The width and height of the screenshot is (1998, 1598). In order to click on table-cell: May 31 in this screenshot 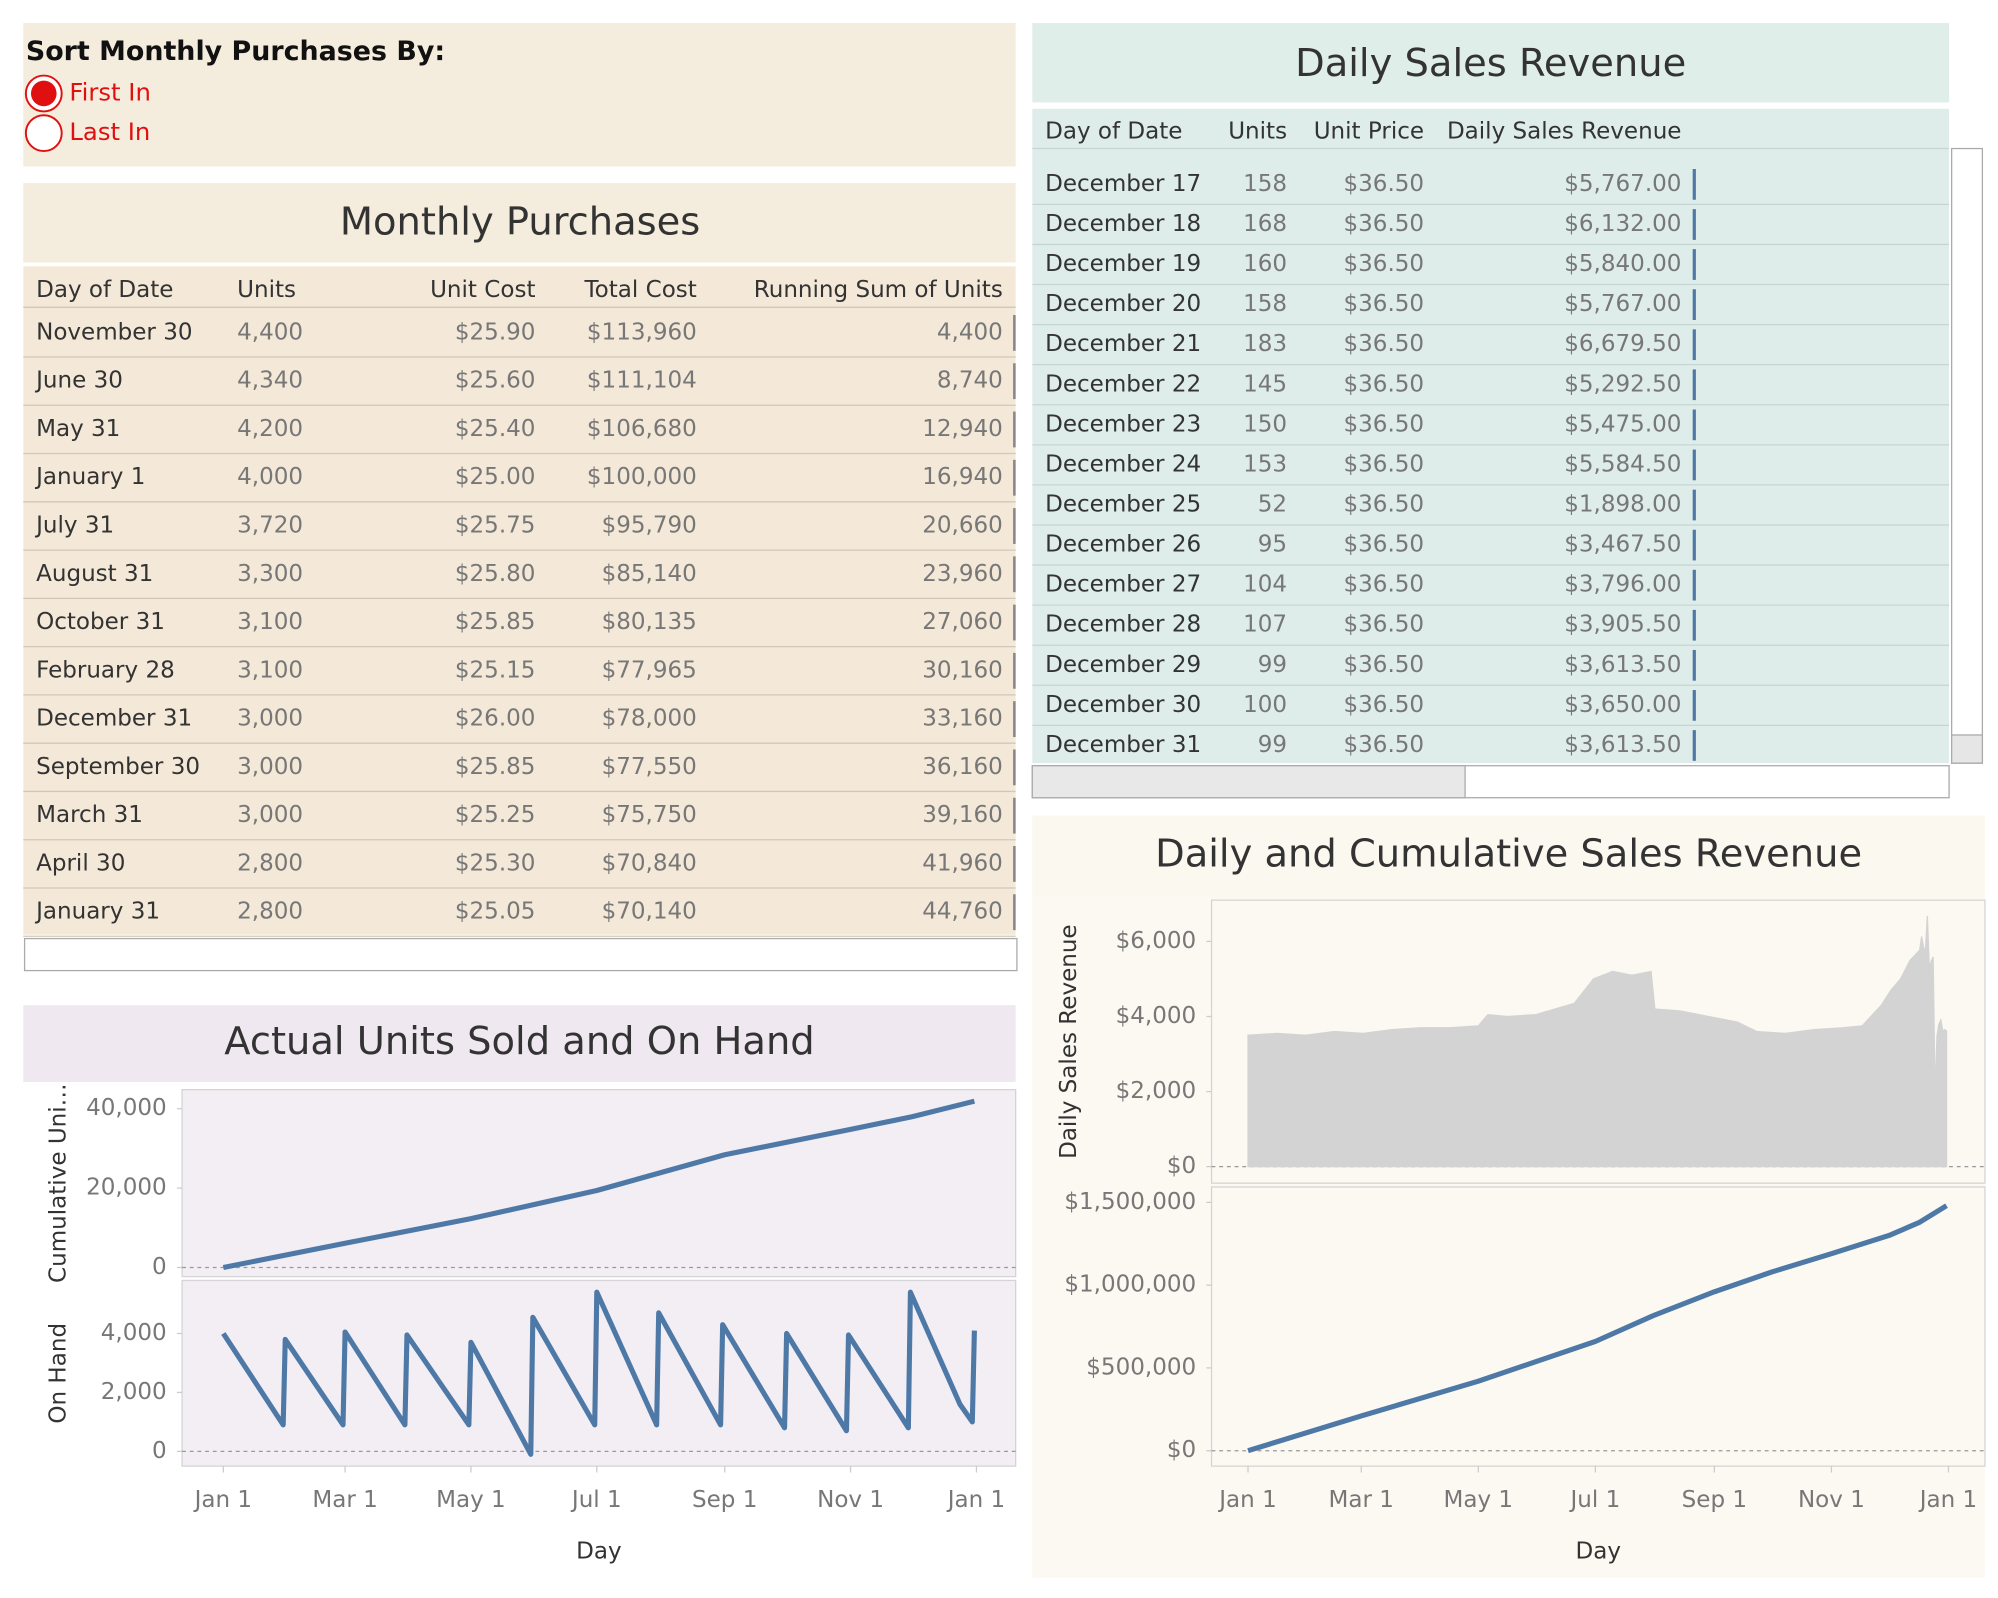, I will do `click(78, 429)`.